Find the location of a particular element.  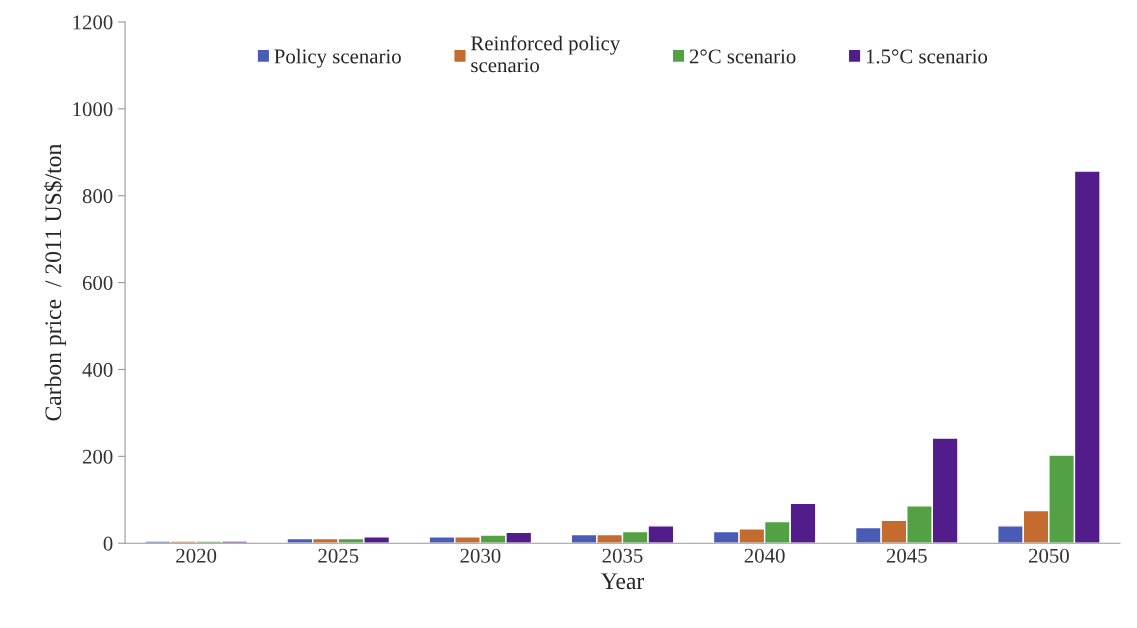

y-tick-label: 400 is located at coordinates (97, 369).